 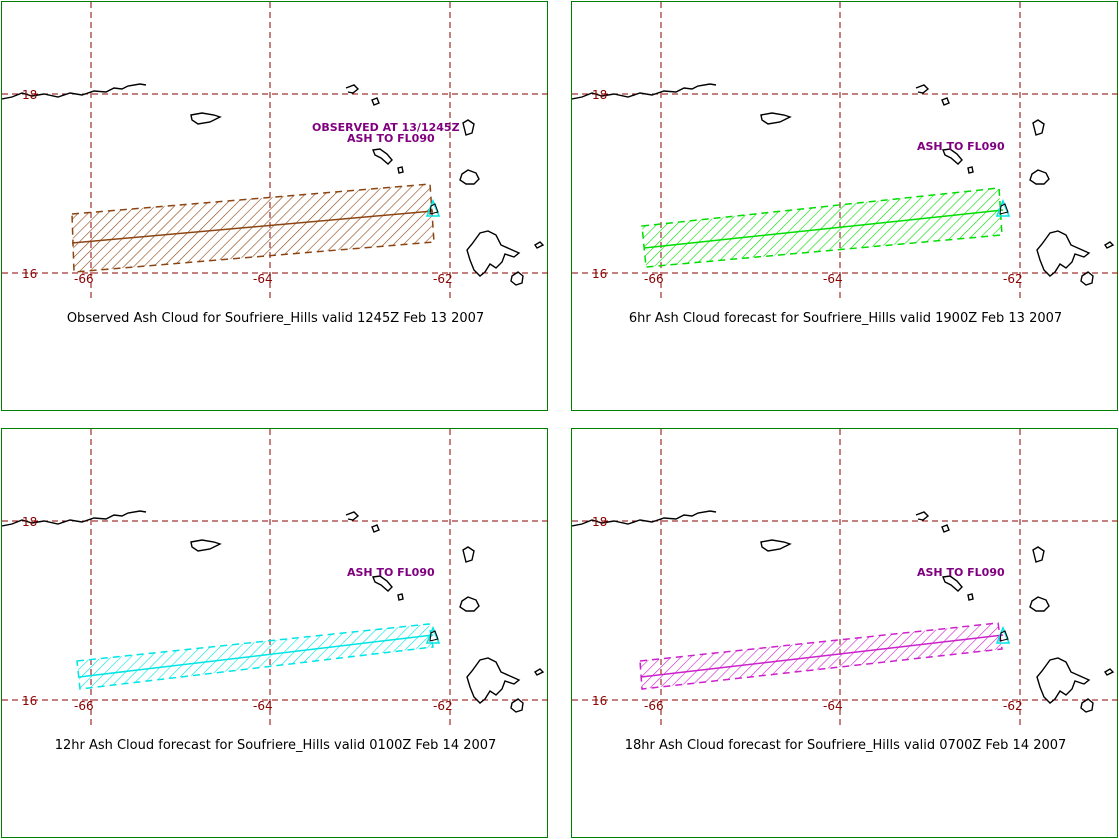 I want to click on annotation-observed-time: OBSERVED AT 13/1245Z, so click(x=386, y=127).